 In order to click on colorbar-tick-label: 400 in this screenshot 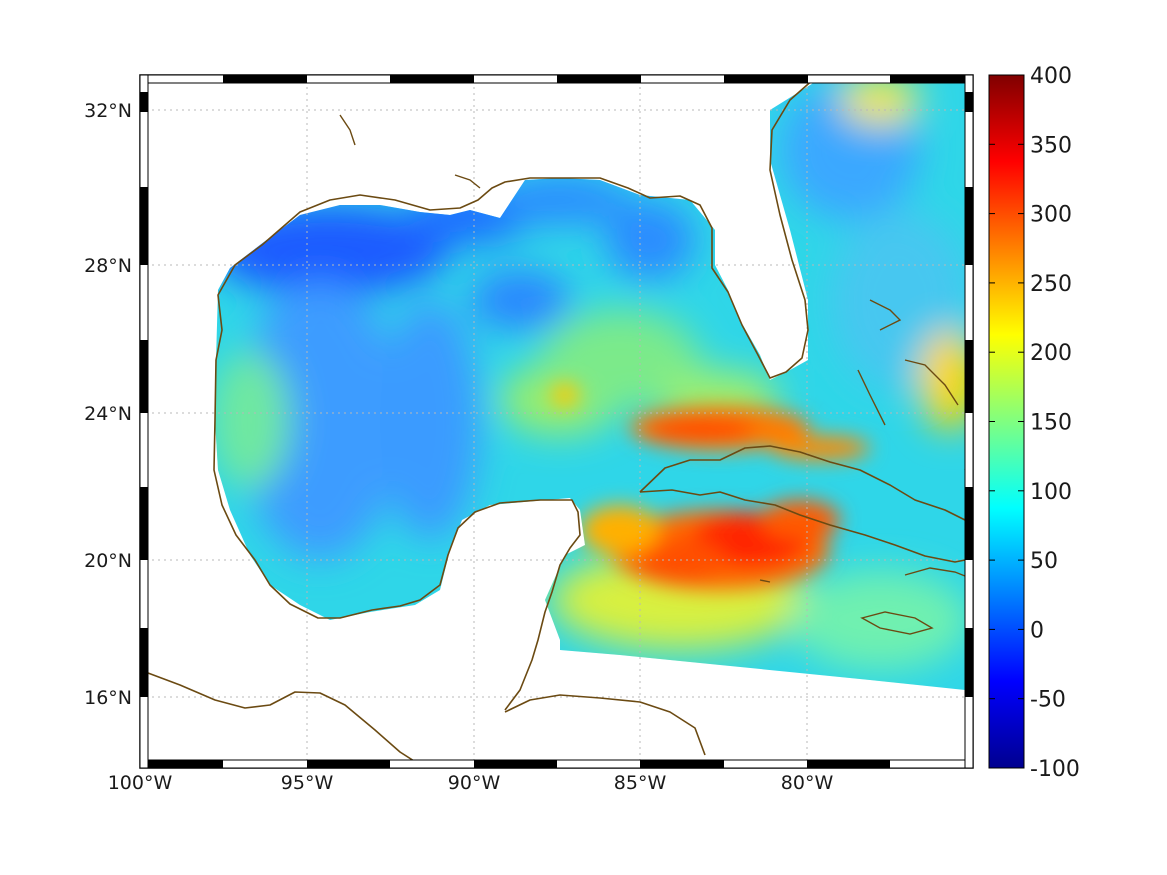, I will do `click(1051, 76)`.